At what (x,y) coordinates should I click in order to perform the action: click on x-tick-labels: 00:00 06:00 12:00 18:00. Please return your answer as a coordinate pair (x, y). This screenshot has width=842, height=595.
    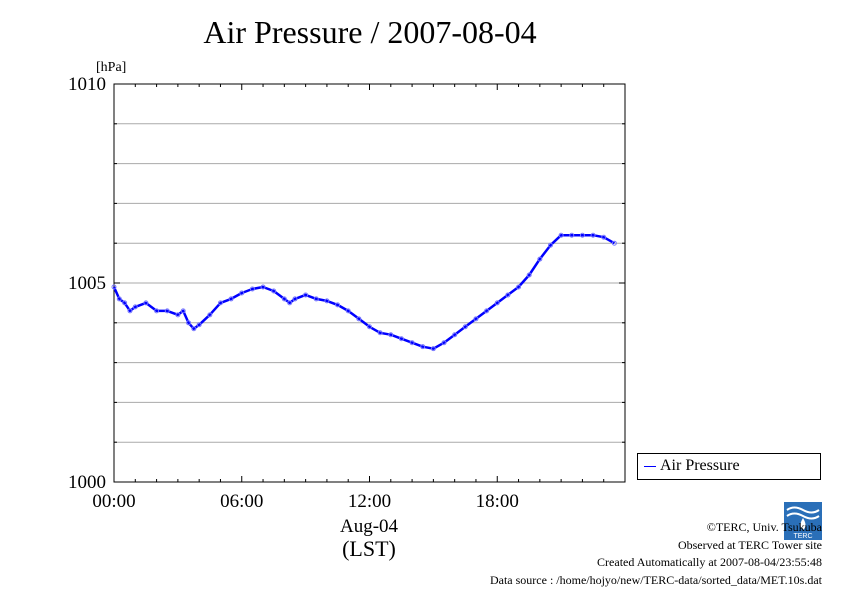
    Looking at the image, I should click on (305, 501).